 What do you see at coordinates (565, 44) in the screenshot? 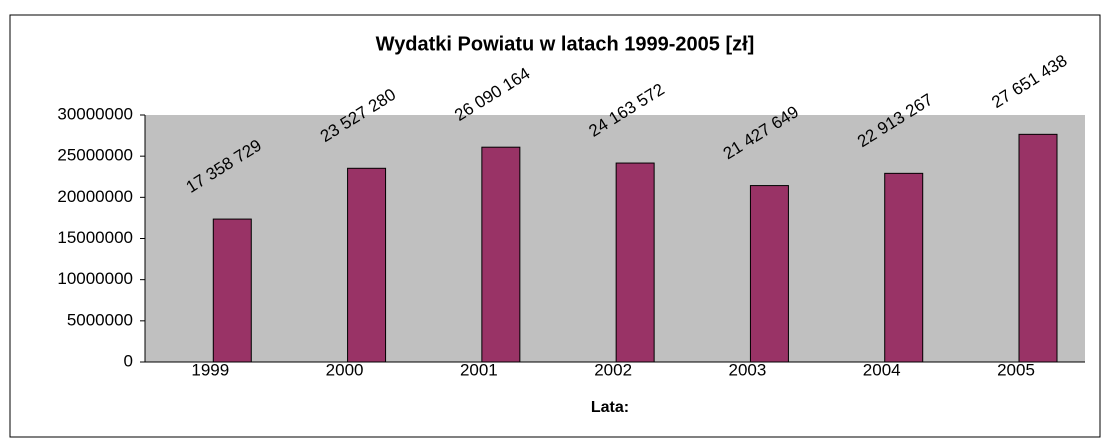
I see `chart-title: Wydatki Powiatu w latach 1999-2005 [zł]` at bounding box center [565, 44].